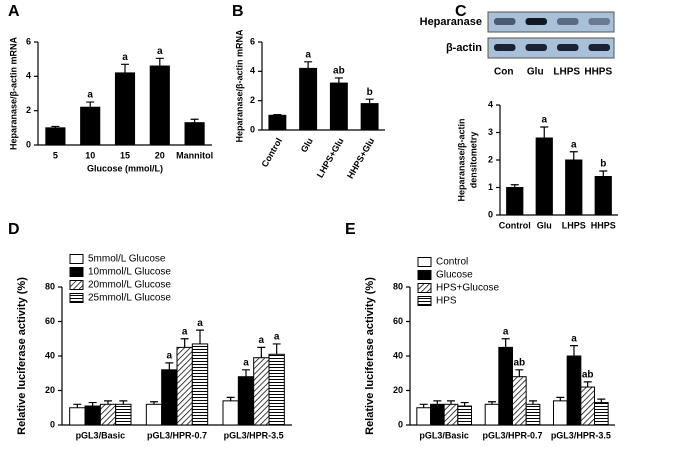 The width and height of the screenshot is (675, 458). I want to click on blot-lane-label: Glu, so click(535, 72).